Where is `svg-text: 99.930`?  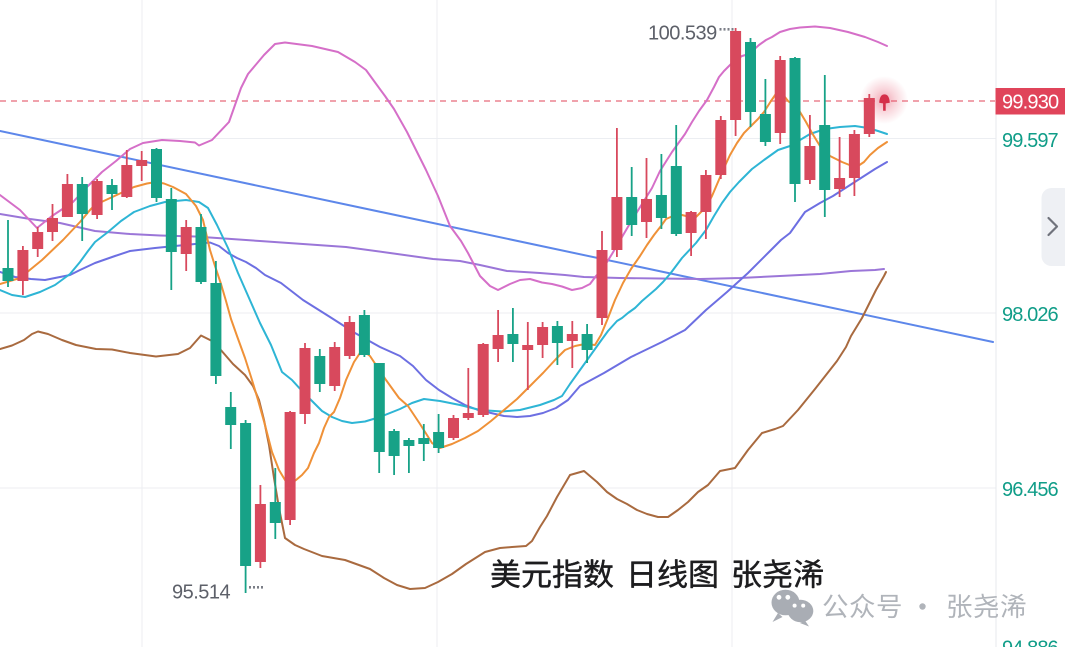
svg-text: 99.930 is located at coordinates (1030, 103).